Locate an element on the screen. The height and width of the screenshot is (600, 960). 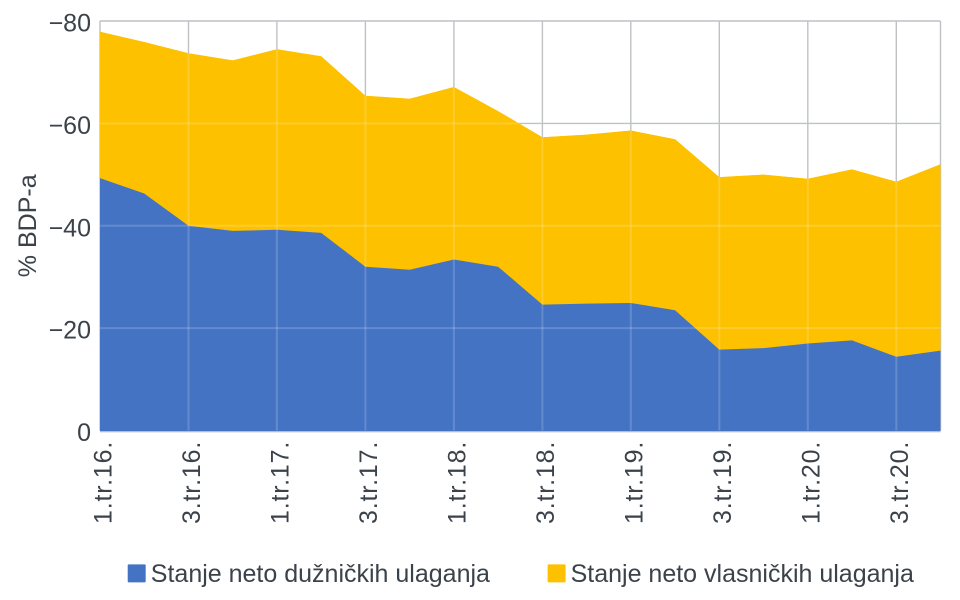
svg-text: 3.tr.20. is located at coordinates (900, 482).